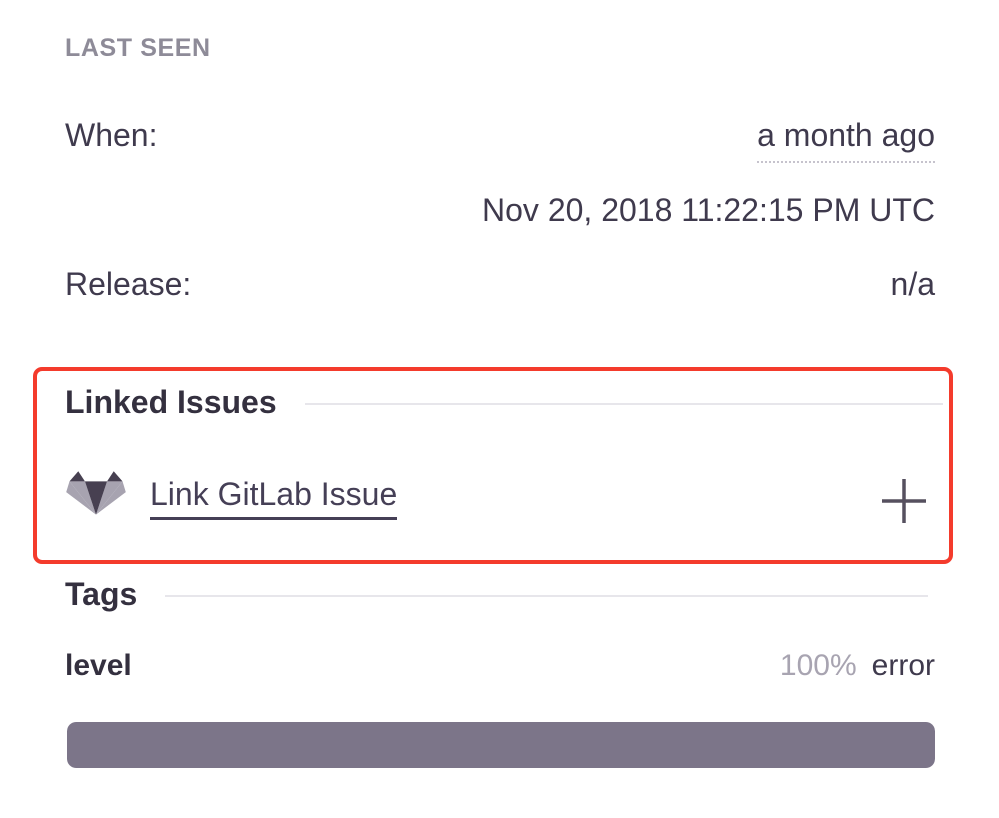 This screenshot has height=818, width=999. What do you see at coordinates (496, 594) in the screenshot?
I see `tags-section-header: Tags` at bounding box center [496, 594].